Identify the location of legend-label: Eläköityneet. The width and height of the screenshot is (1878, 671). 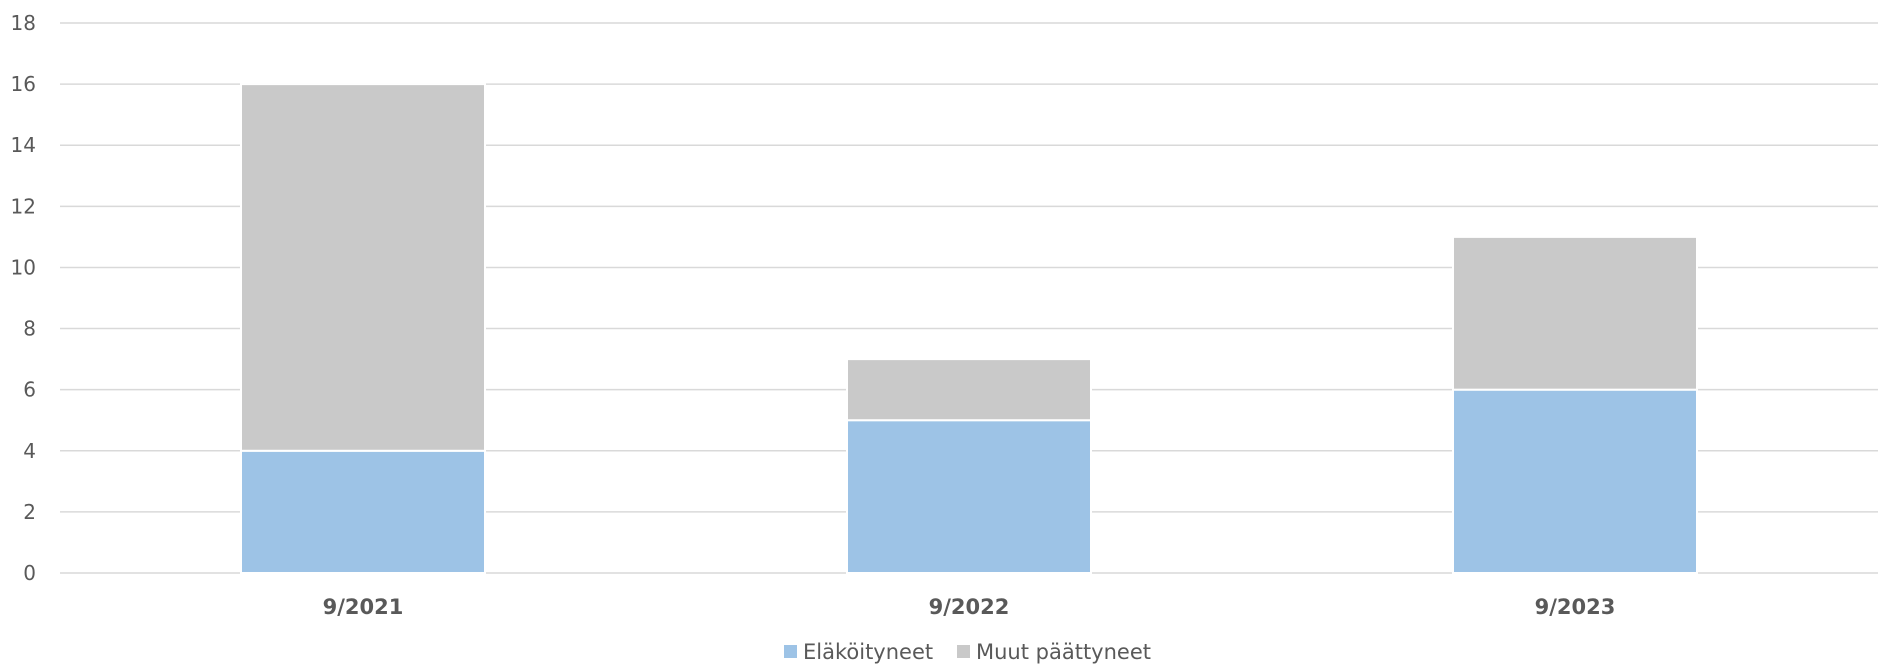
(868, 652).